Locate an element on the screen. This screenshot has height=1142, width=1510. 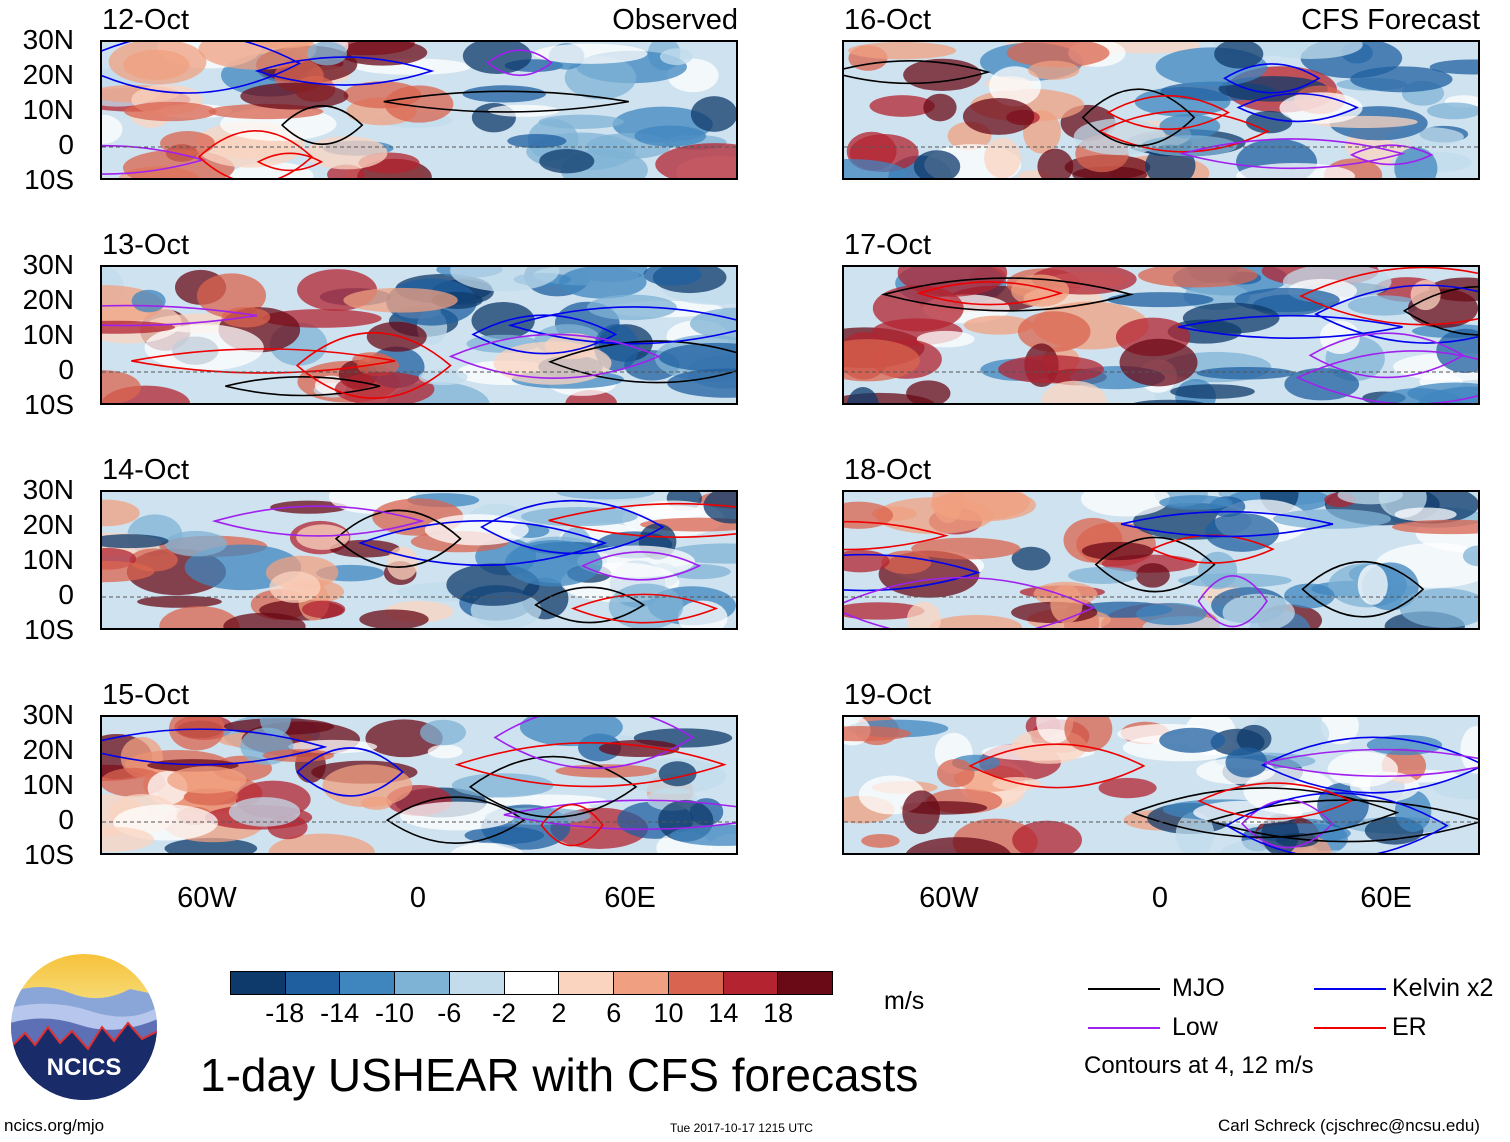
panel-date: 18-Oct is located at coordinates (888, 470).